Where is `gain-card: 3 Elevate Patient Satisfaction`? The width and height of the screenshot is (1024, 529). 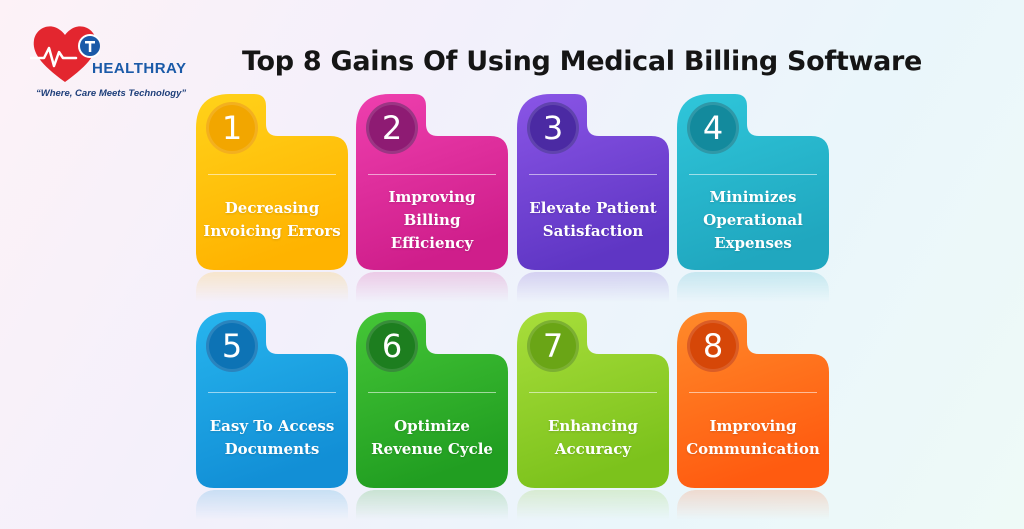 gain-card: 3 Elevate Patient Satisfaction is located at coordinates (593, 198).